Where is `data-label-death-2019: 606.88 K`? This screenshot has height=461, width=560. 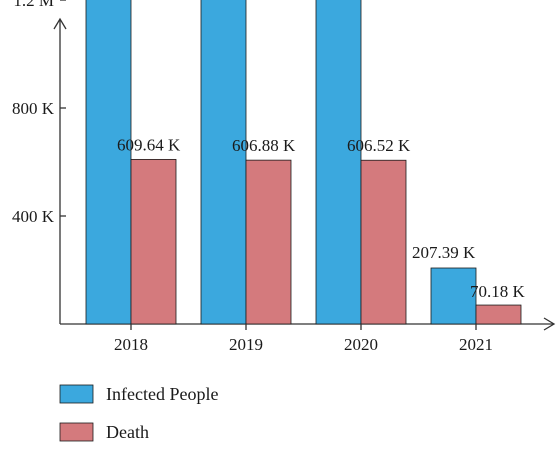 data-label-death-2019: 606.88 K is located at coordinates (264, 145).